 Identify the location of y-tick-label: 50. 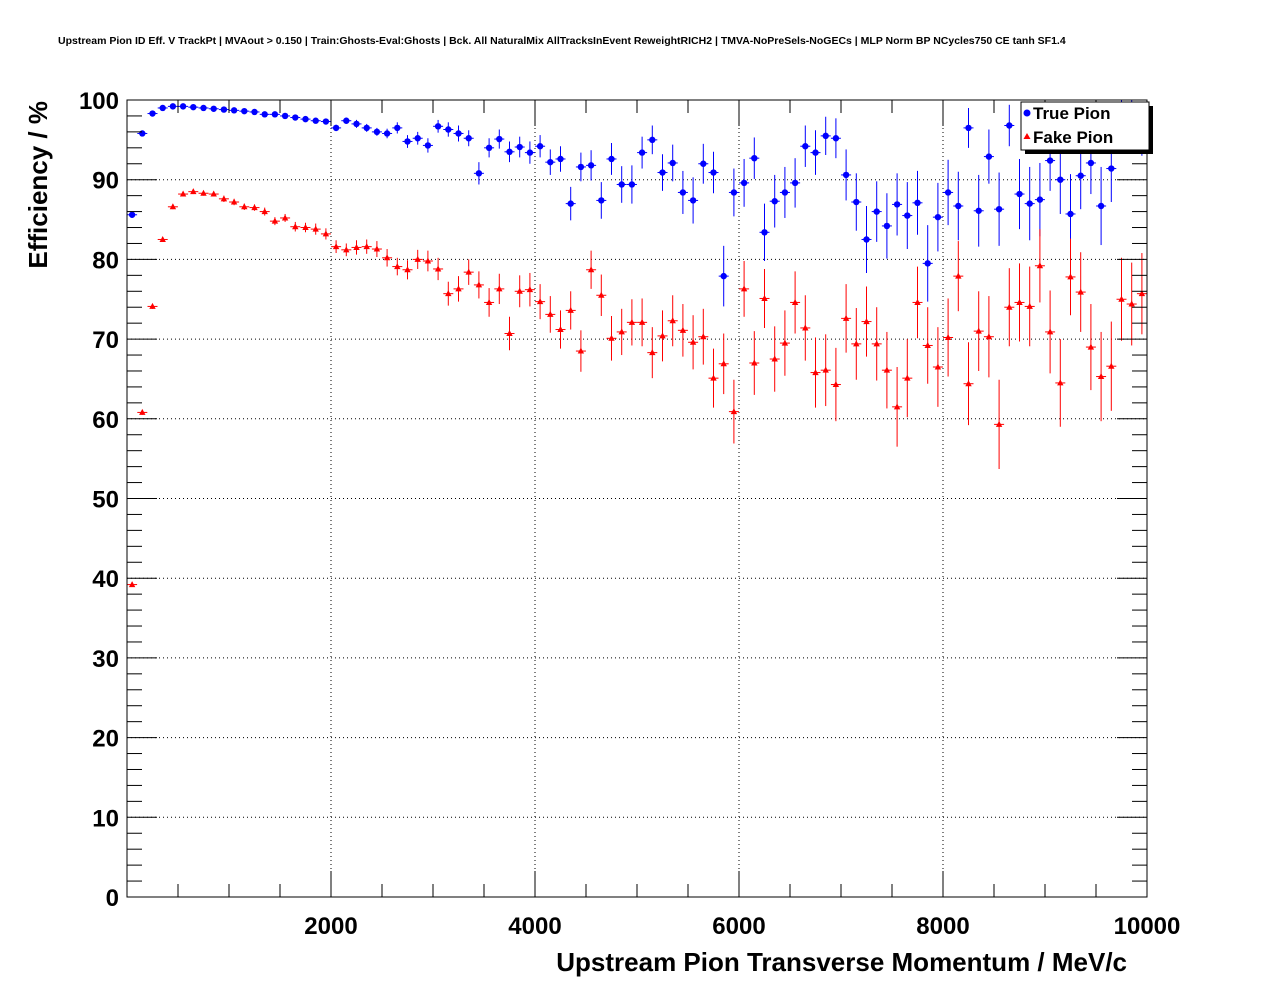
(105, 500).